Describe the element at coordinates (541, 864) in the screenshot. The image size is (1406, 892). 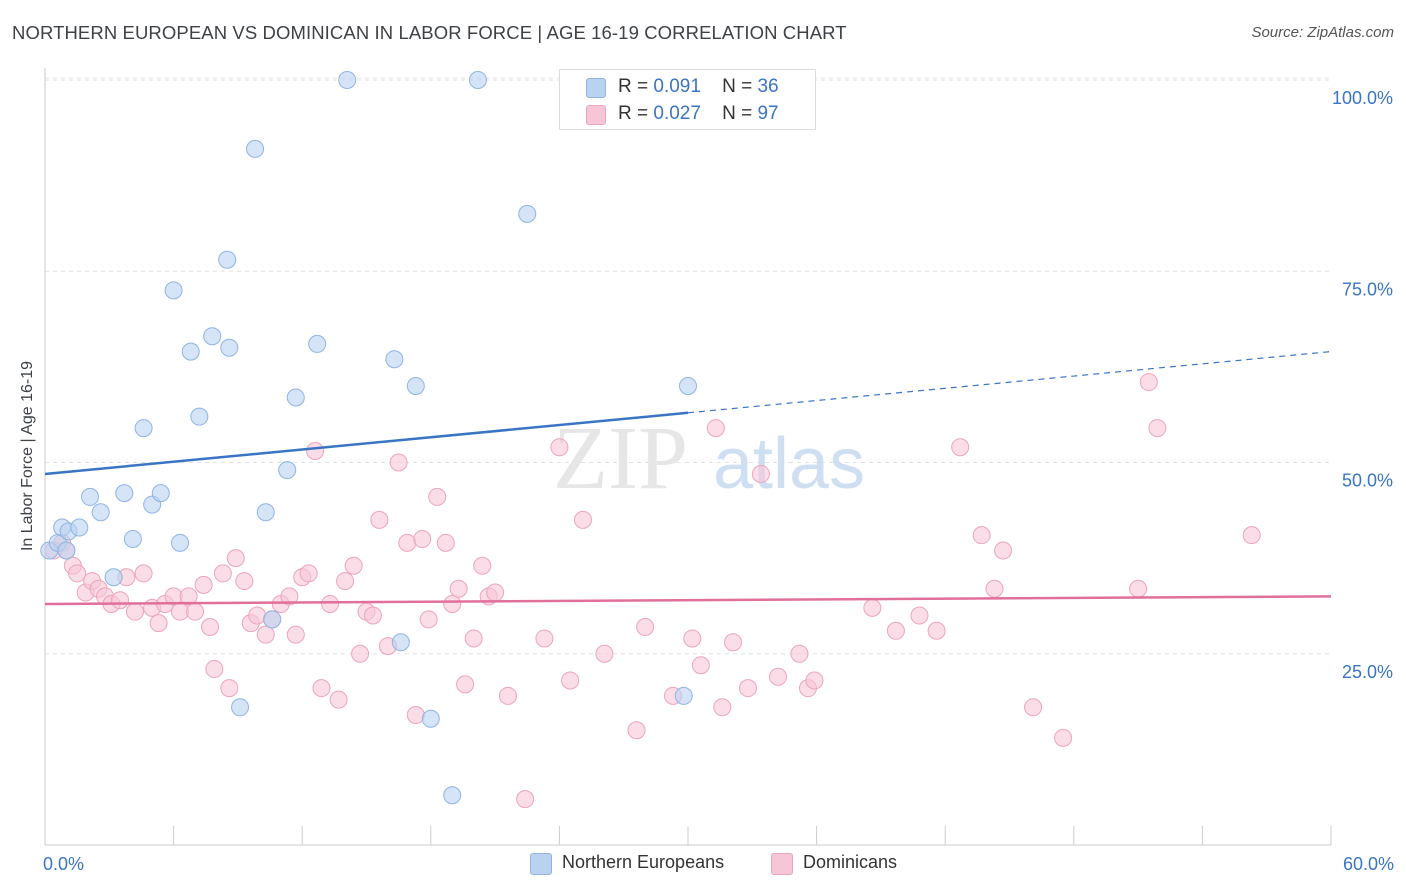
I see `series-swatch-blue` at that location.